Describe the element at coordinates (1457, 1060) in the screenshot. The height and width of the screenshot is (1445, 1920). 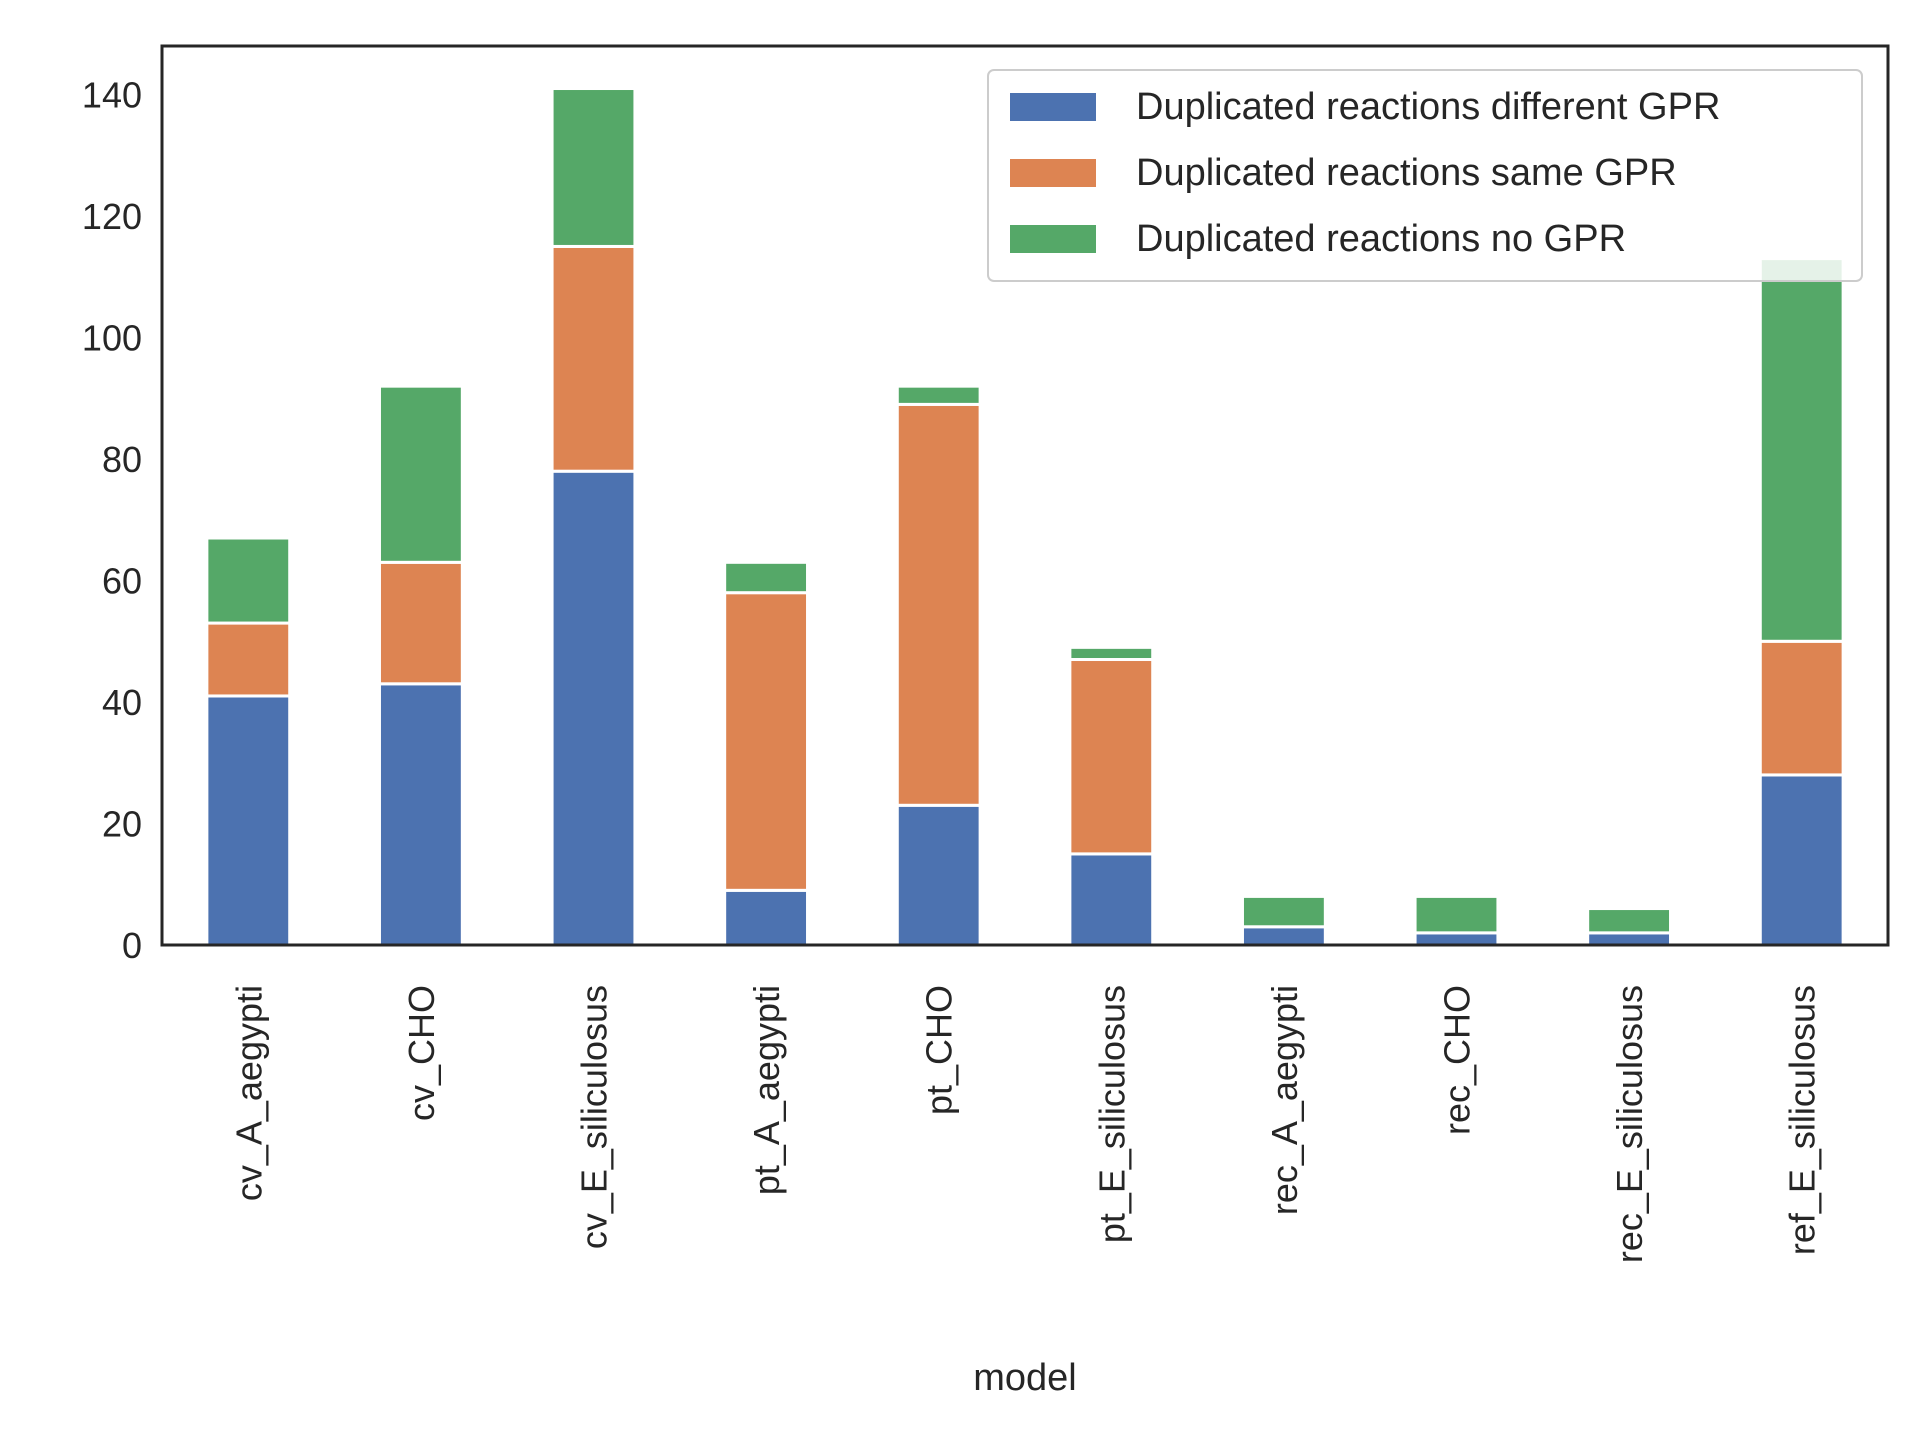
I see `x-tick-label: rec_CHO` at that location.